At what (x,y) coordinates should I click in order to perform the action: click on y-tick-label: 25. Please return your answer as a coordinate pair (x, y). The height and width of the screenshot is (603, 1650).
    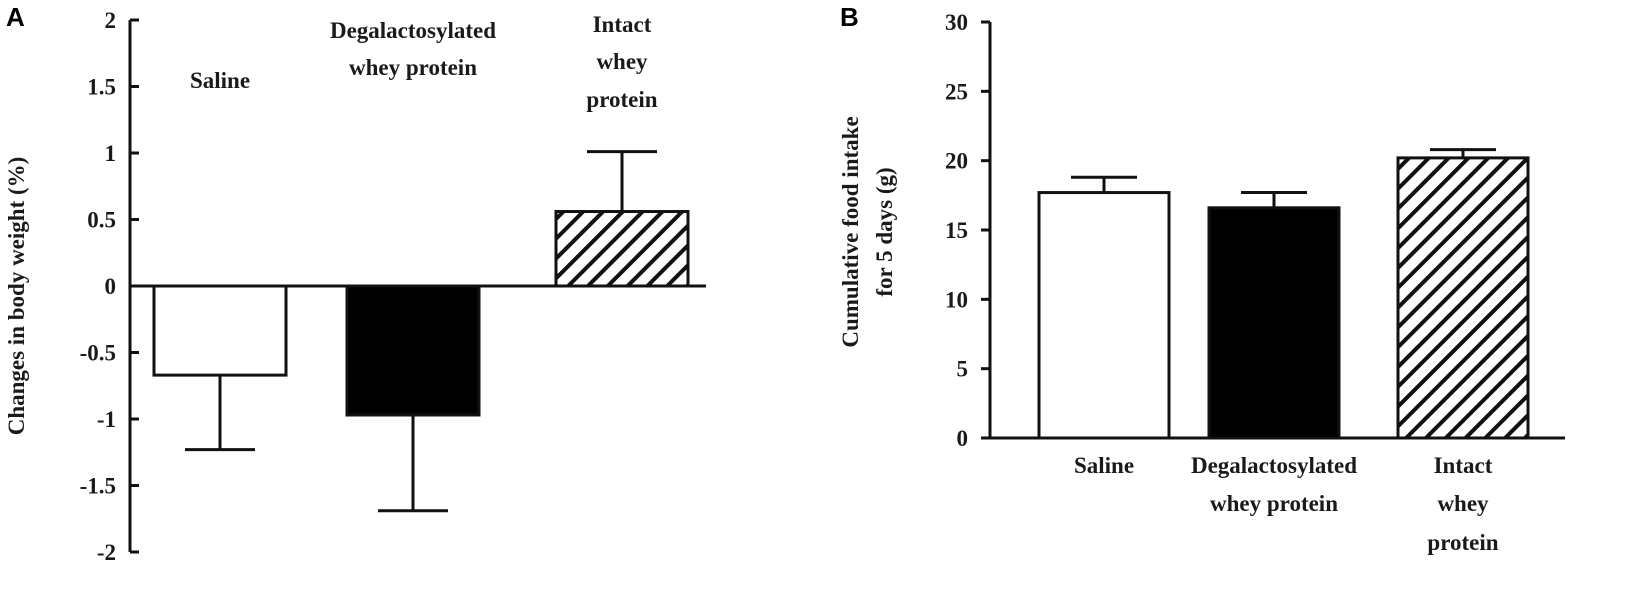
    Looking at the image, I should click on (956, 91).